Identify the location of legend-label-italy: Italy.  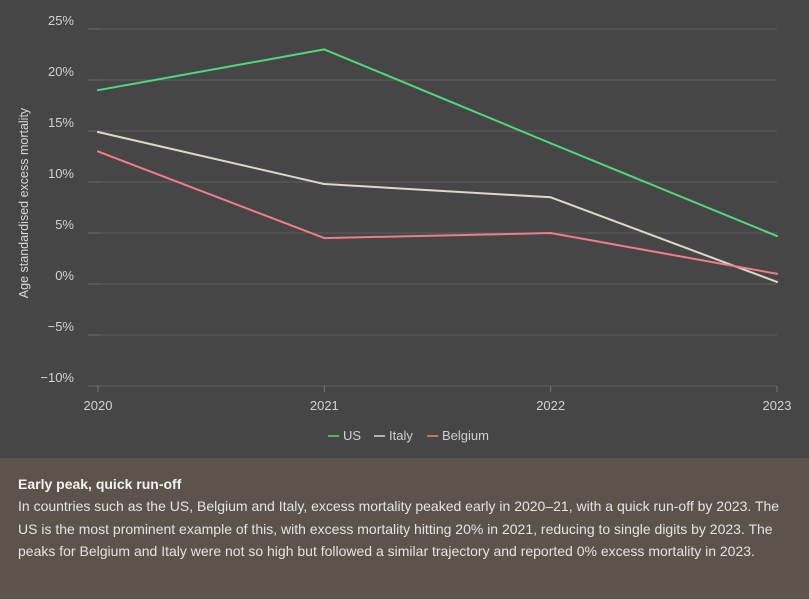
(401, 435).